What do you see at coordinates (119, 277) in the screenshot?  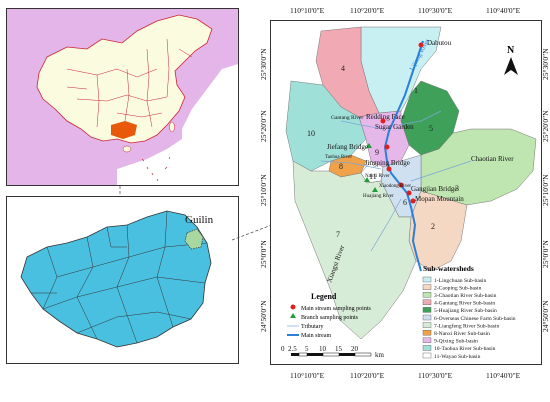 I see `guangxi-county-boundaries` at bounding box center [119, 277].